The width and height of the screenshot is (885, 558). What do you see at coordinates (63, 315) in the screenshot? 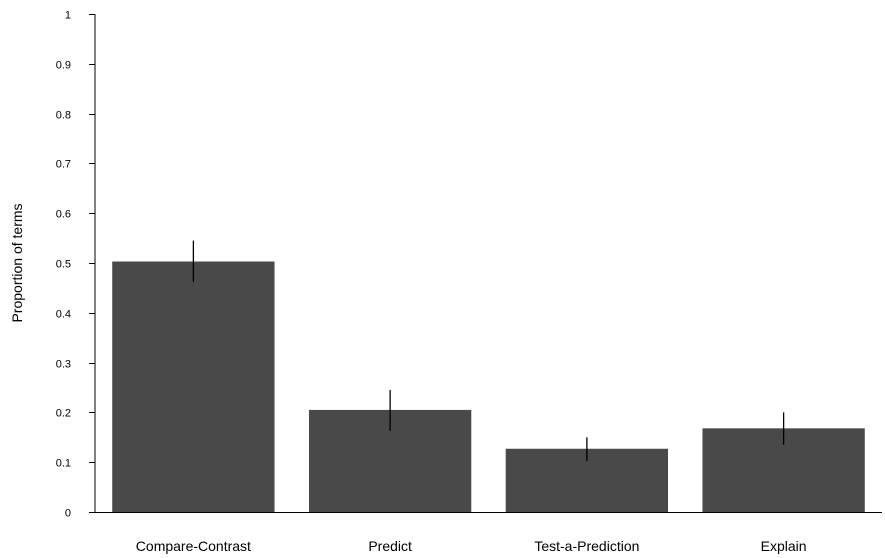
I see `y-tick-label: 0.4` at bounding box center [63, 315].